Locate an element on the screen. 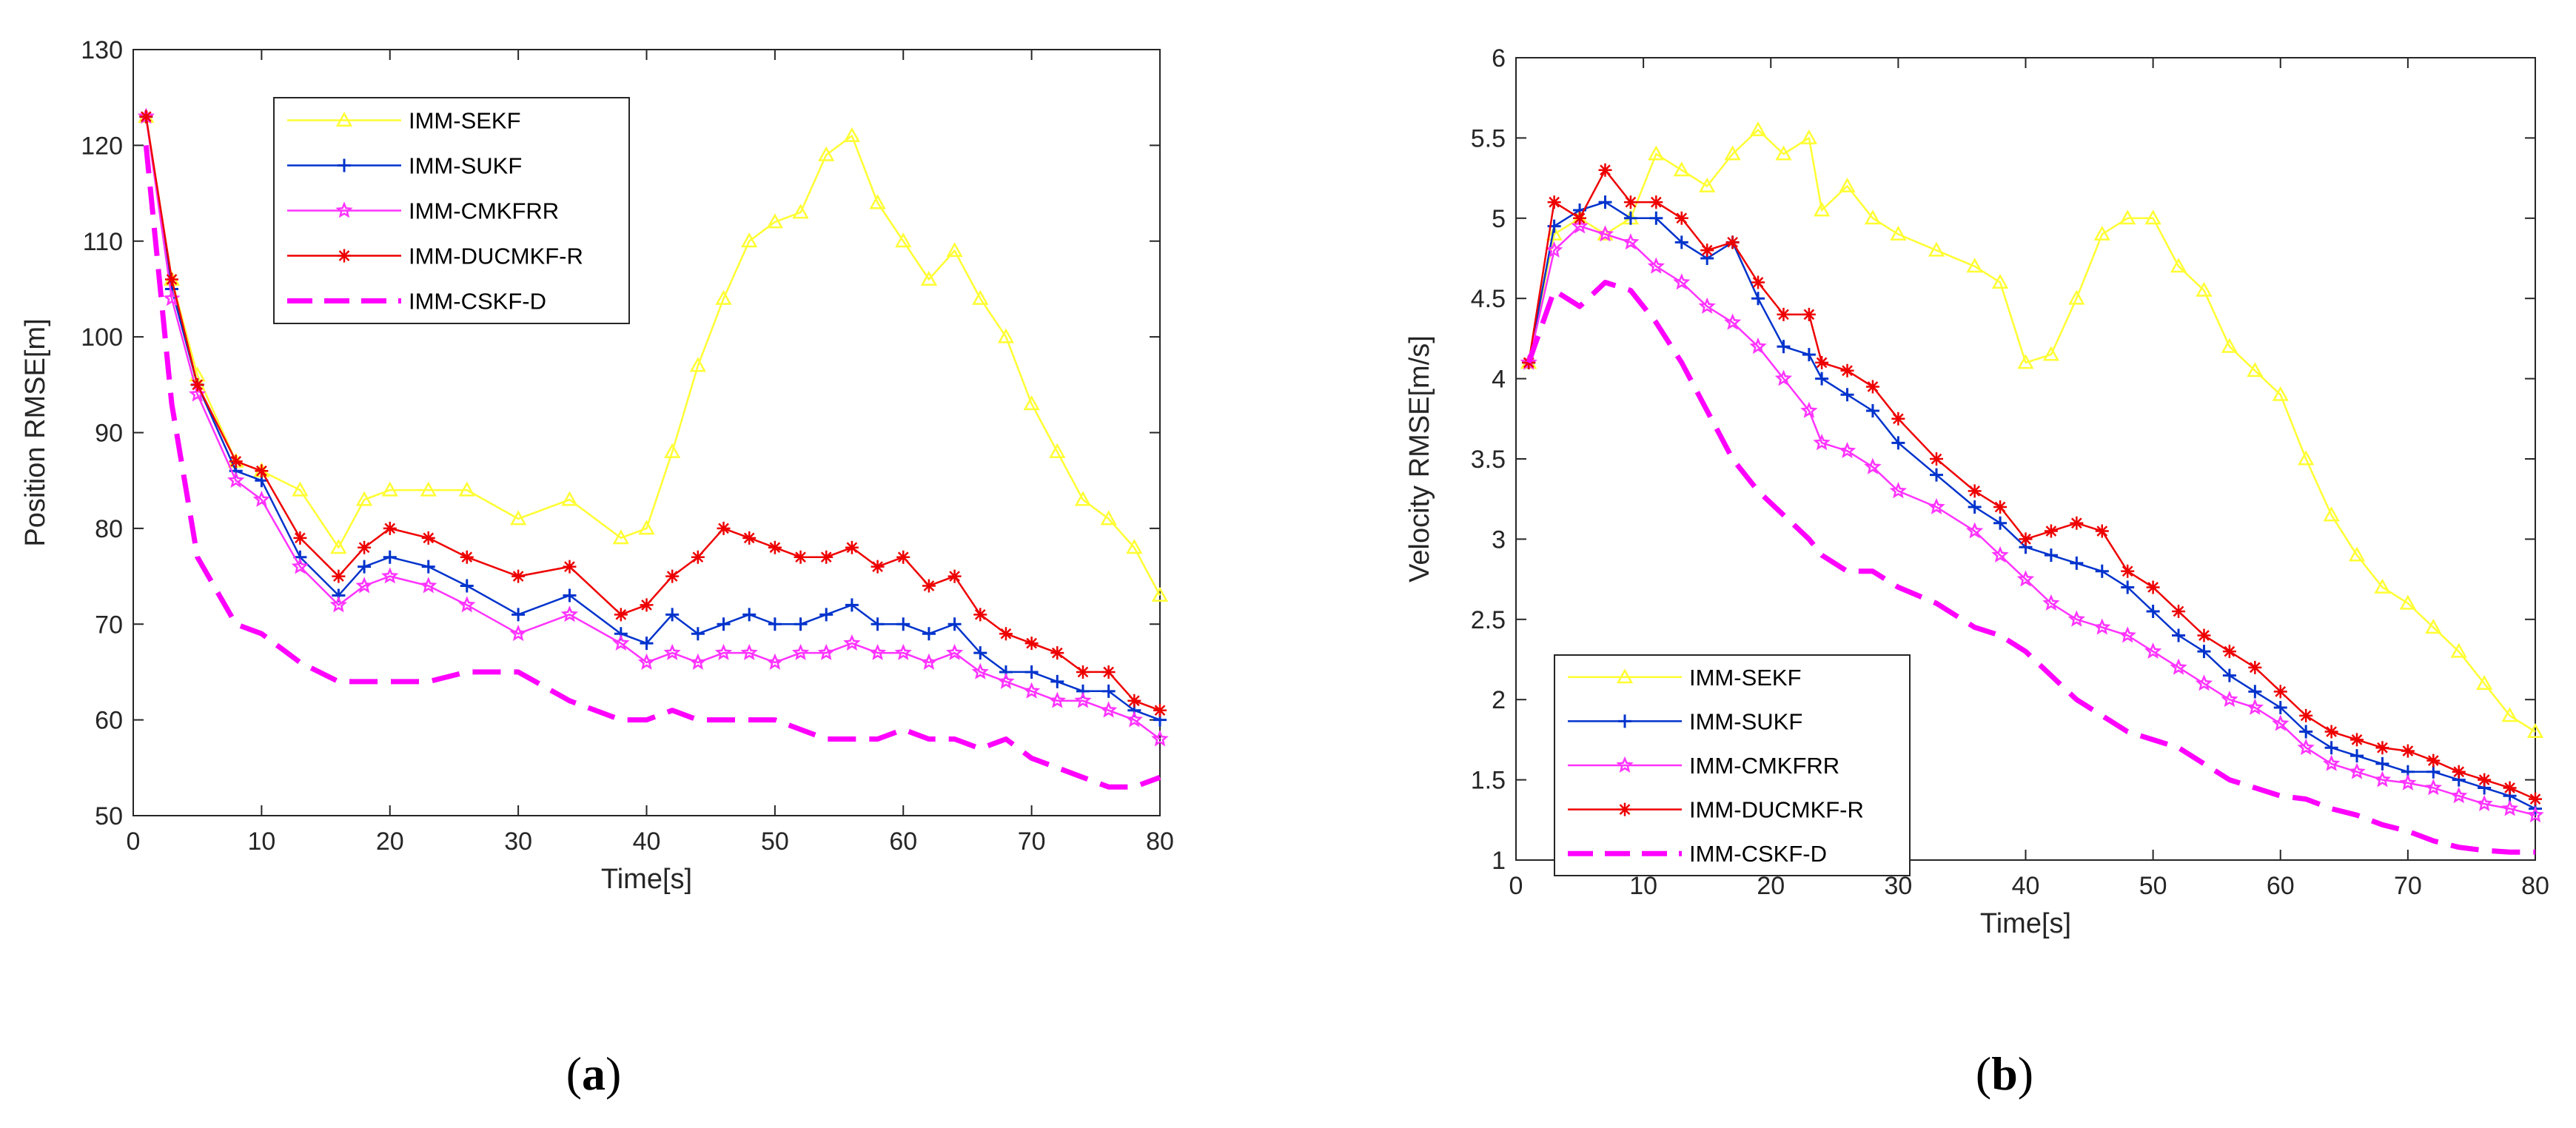 Image resolution: width=2576 pixels, height=1128 pixels. y-tick-label-b-5.5: 5.5 is located at coordinates (1488, 138).